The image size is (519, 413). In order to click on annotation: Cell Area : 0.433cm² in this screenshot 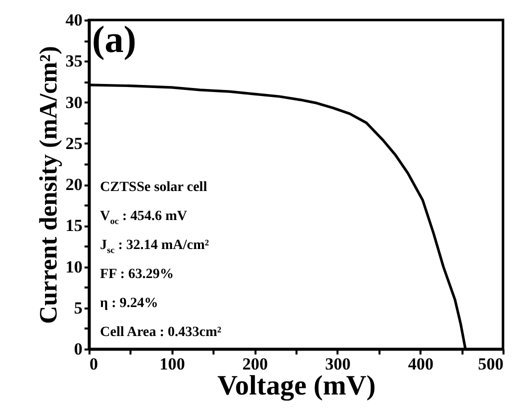, I will do `click(161, 333)`.